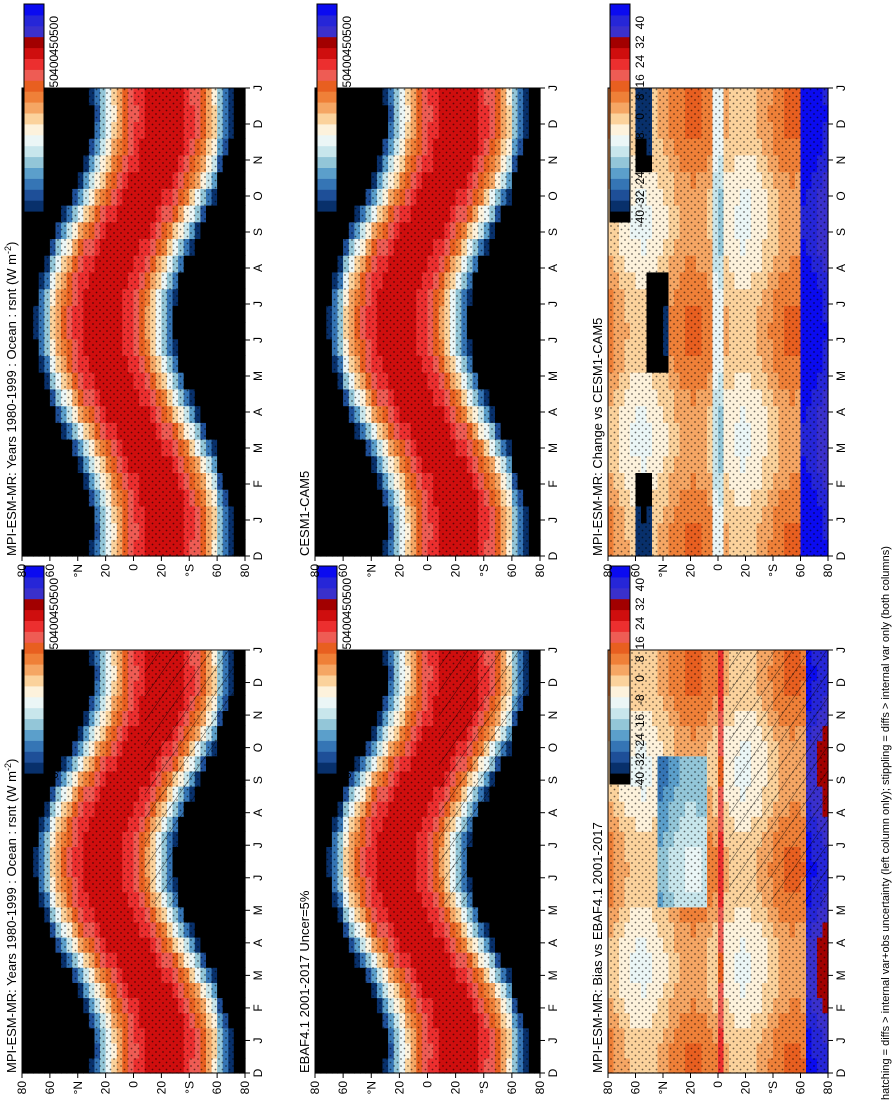  I want to click on colorbar-tick-label: 500, so click(54, 26).